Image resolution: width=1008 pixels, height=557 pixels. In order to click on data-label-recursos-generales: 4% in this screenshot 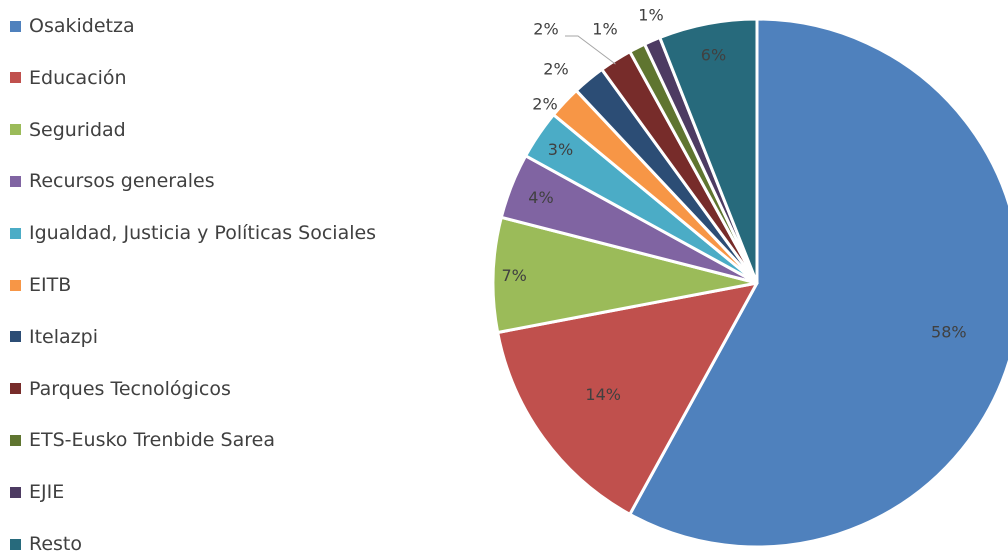, I will do `click(540, 197)`.